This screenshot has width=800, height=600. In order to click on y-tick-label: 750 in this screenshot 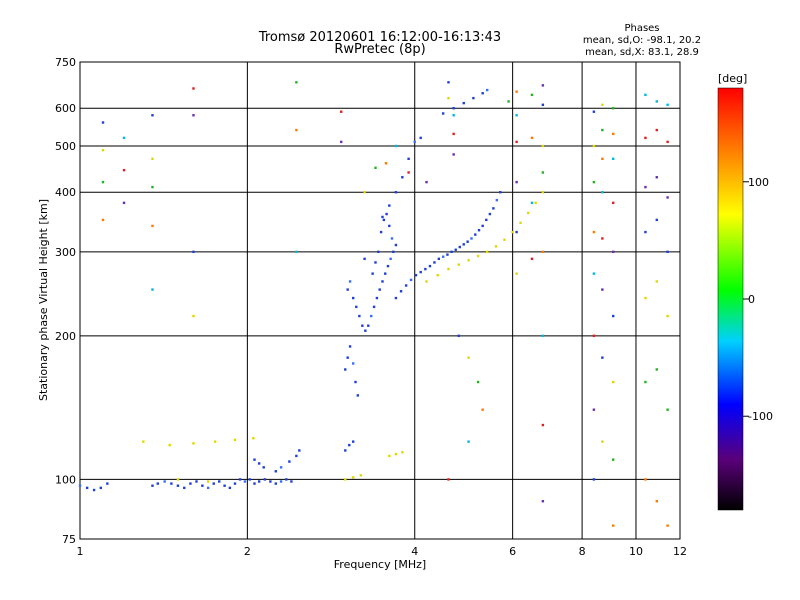, I will do `click(65, 62)`.